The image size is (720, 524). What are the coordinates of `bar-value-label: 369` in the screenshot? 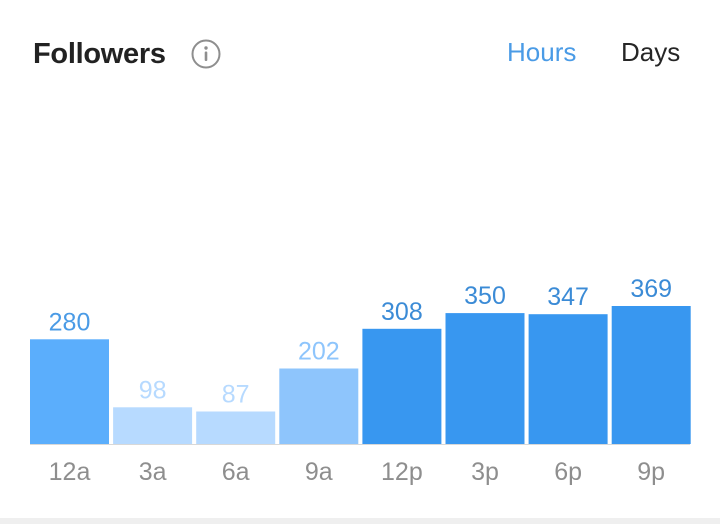 It's located at (651, 289).